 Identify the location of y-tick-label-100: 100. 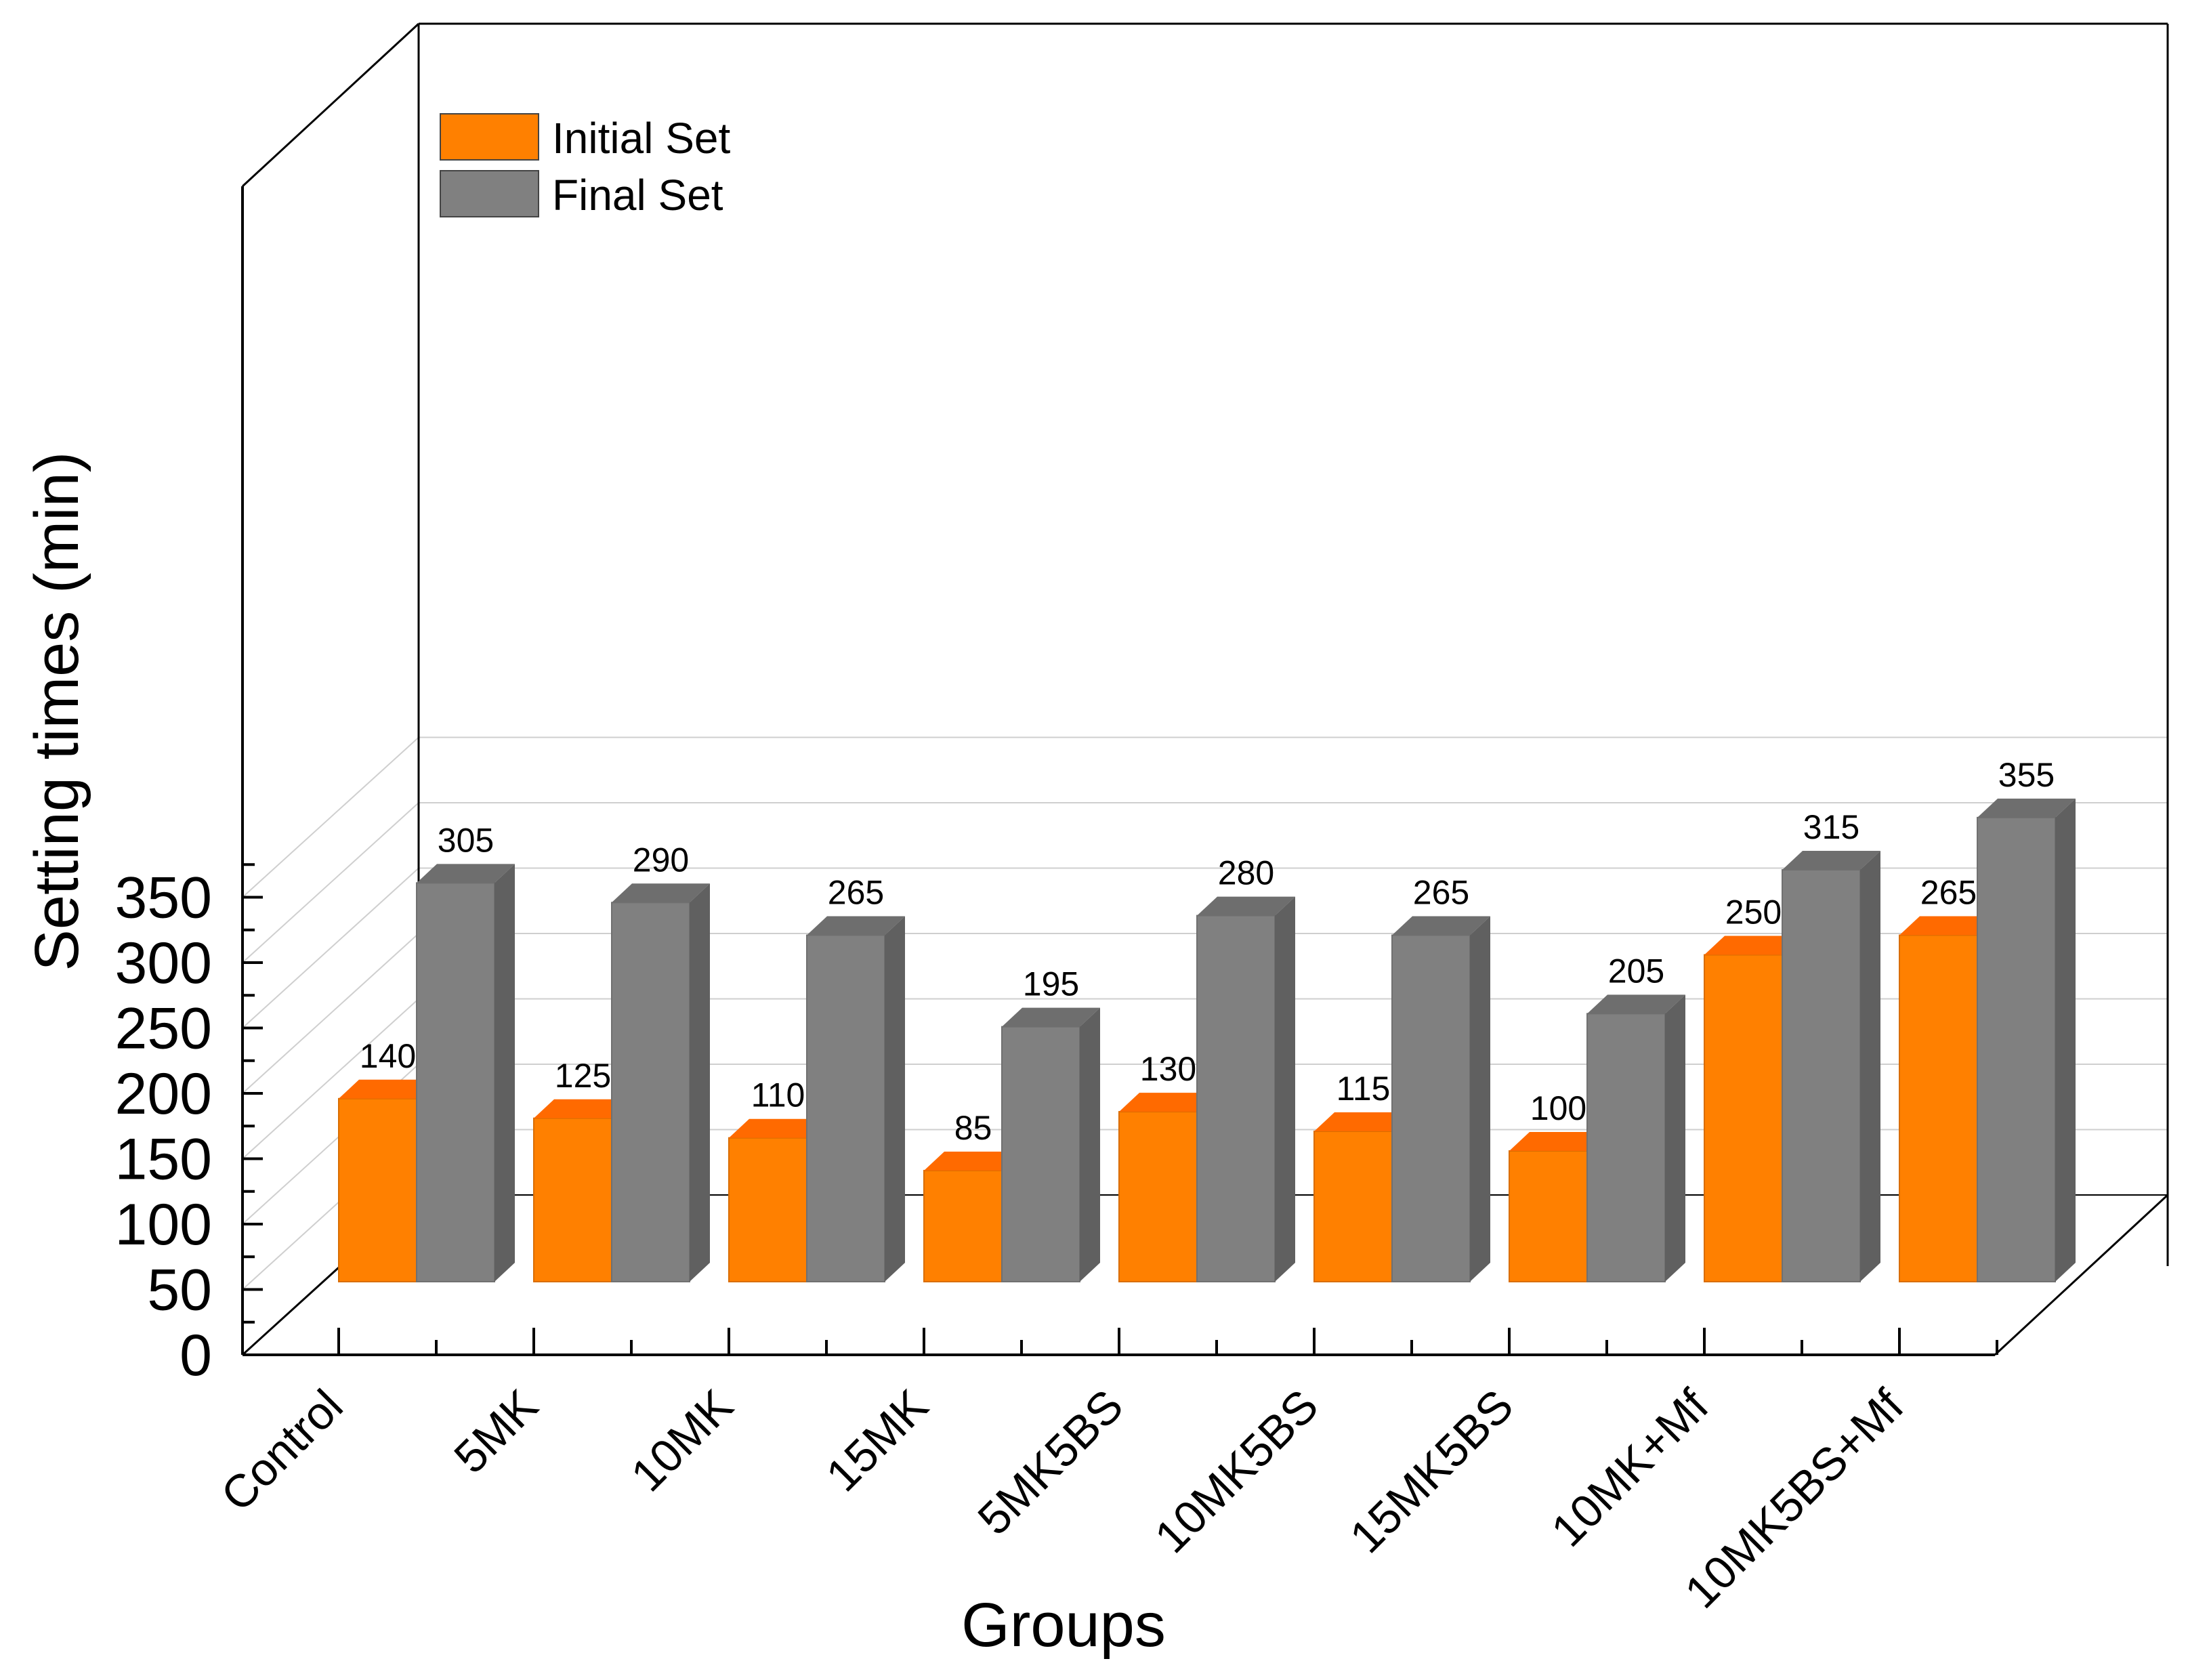
(164, 1224).